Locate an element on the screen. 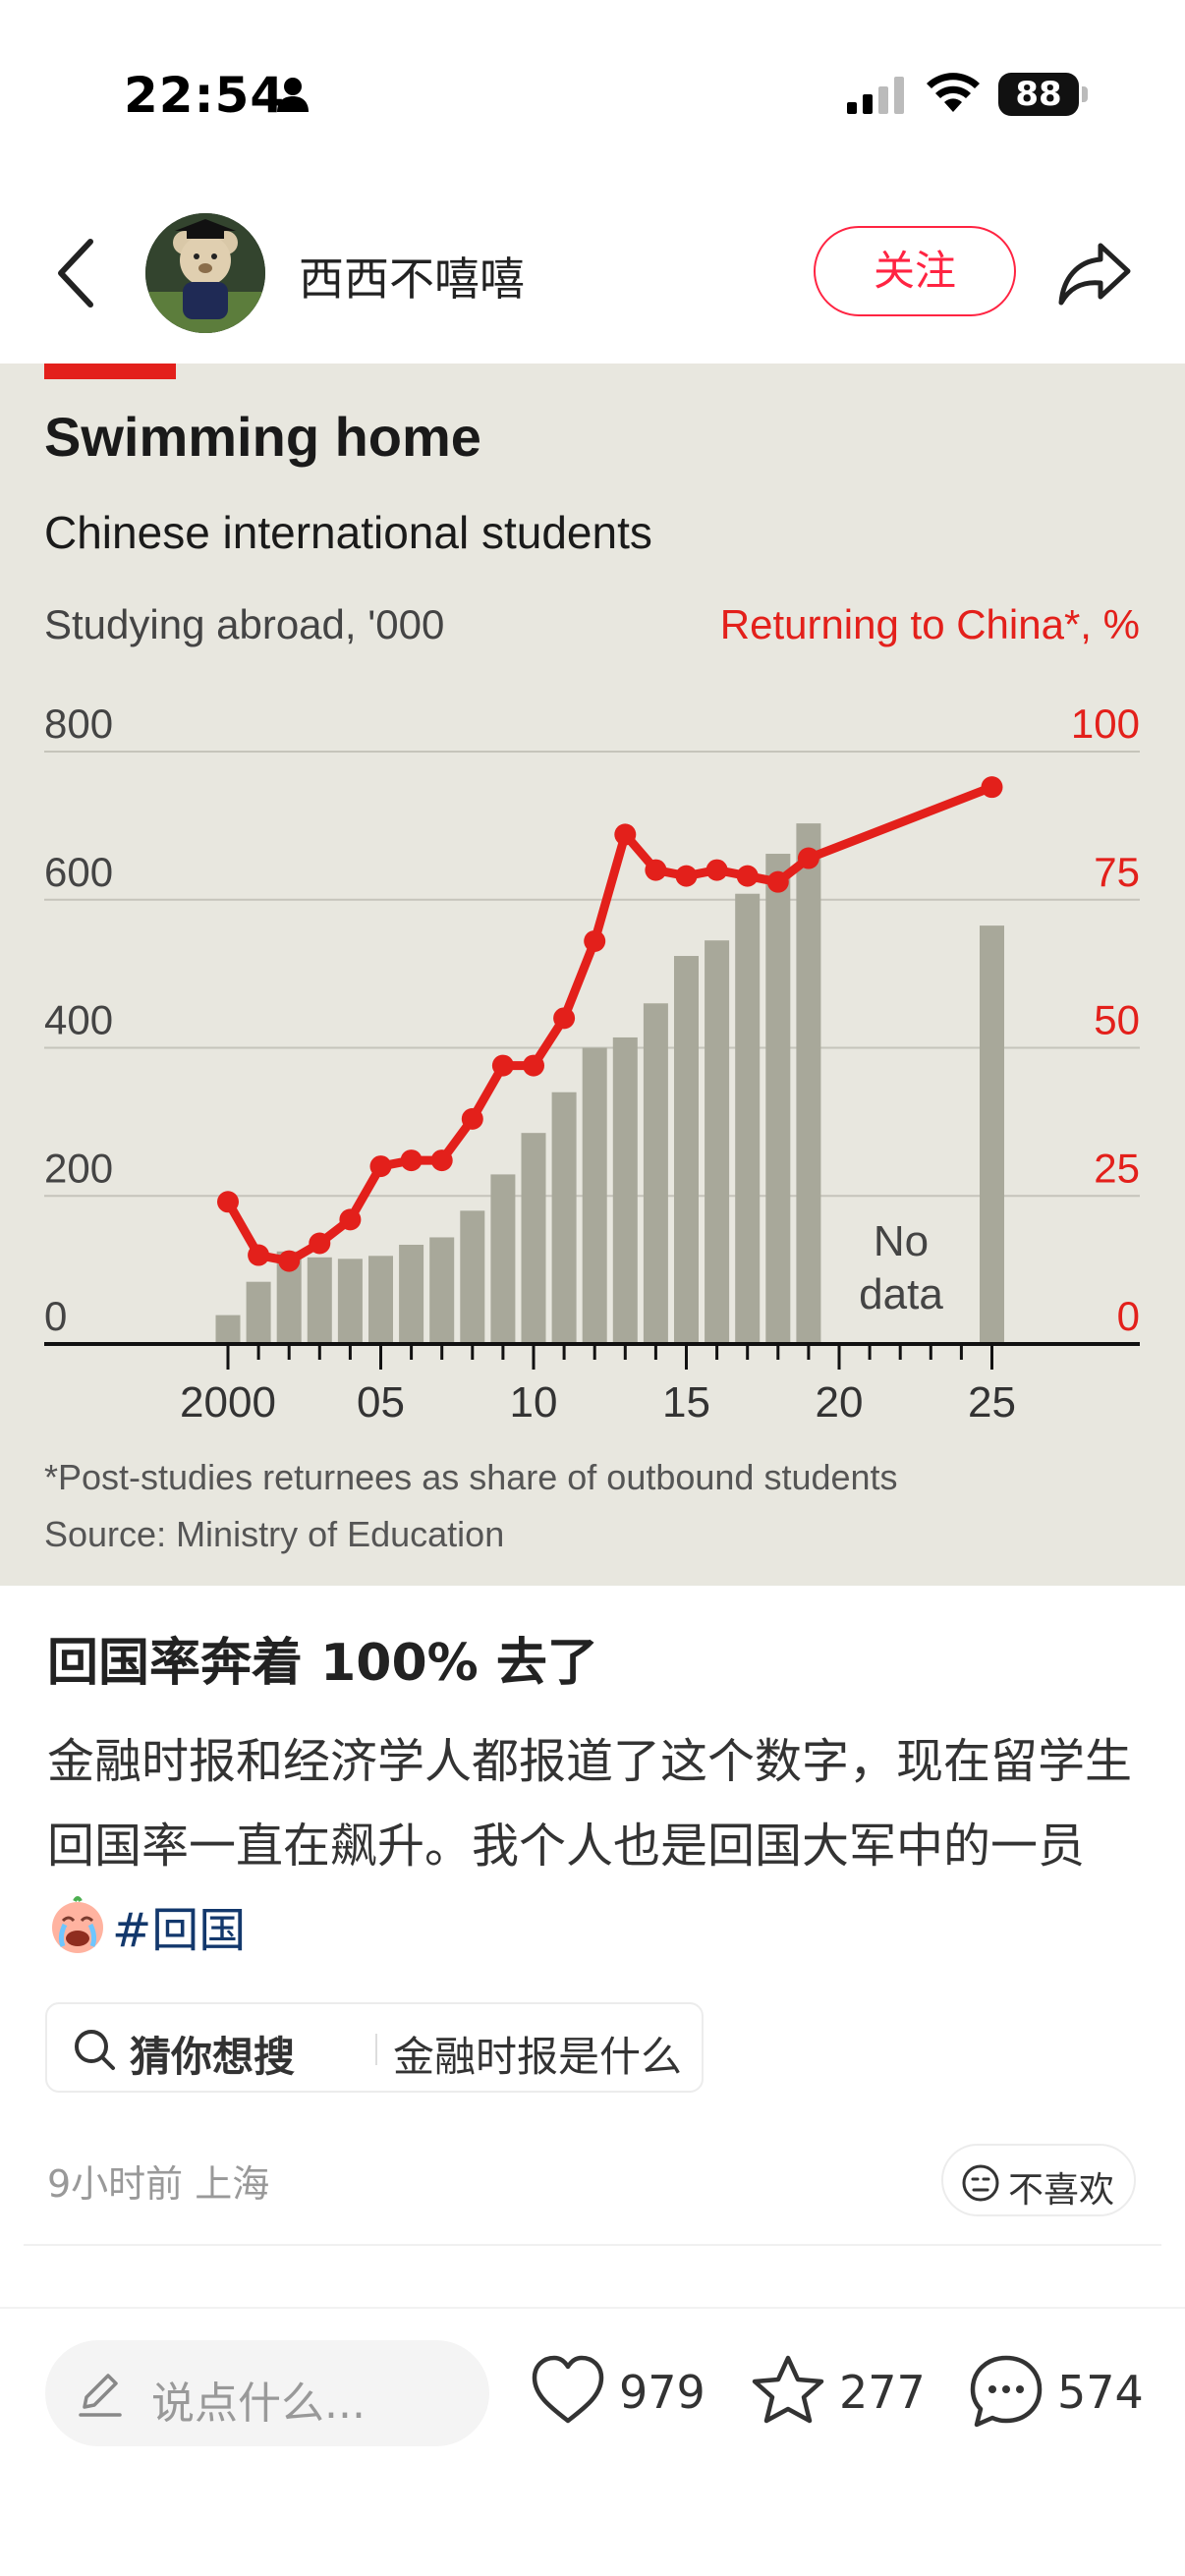  comment-count: 574 is located at coordinates (1100, 2392).